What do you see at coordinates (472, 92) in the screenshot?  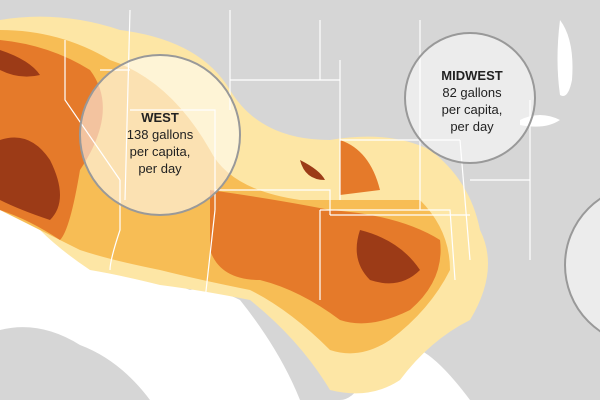 I see `region-text: 82 gallons` at bounding box center [472, 92].